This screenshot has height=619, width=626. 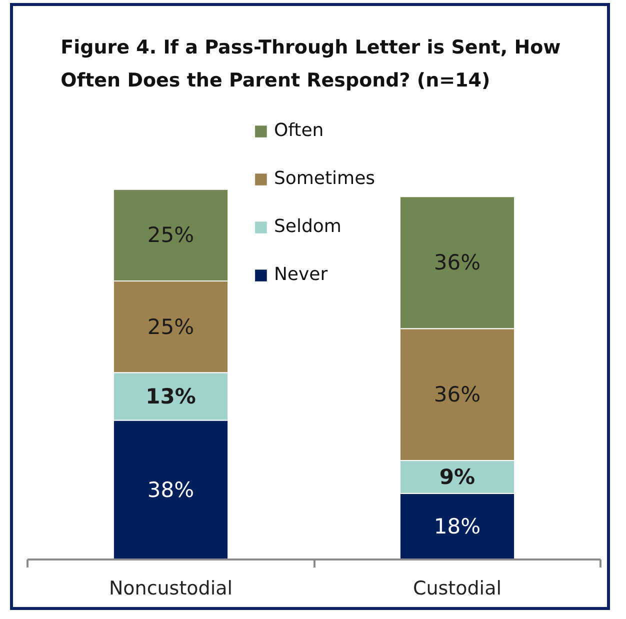 What do you see at coordinates (457, 589) in the screenshot?
I see `x-tick-label: Custodial` at bounding box center [457, 589].